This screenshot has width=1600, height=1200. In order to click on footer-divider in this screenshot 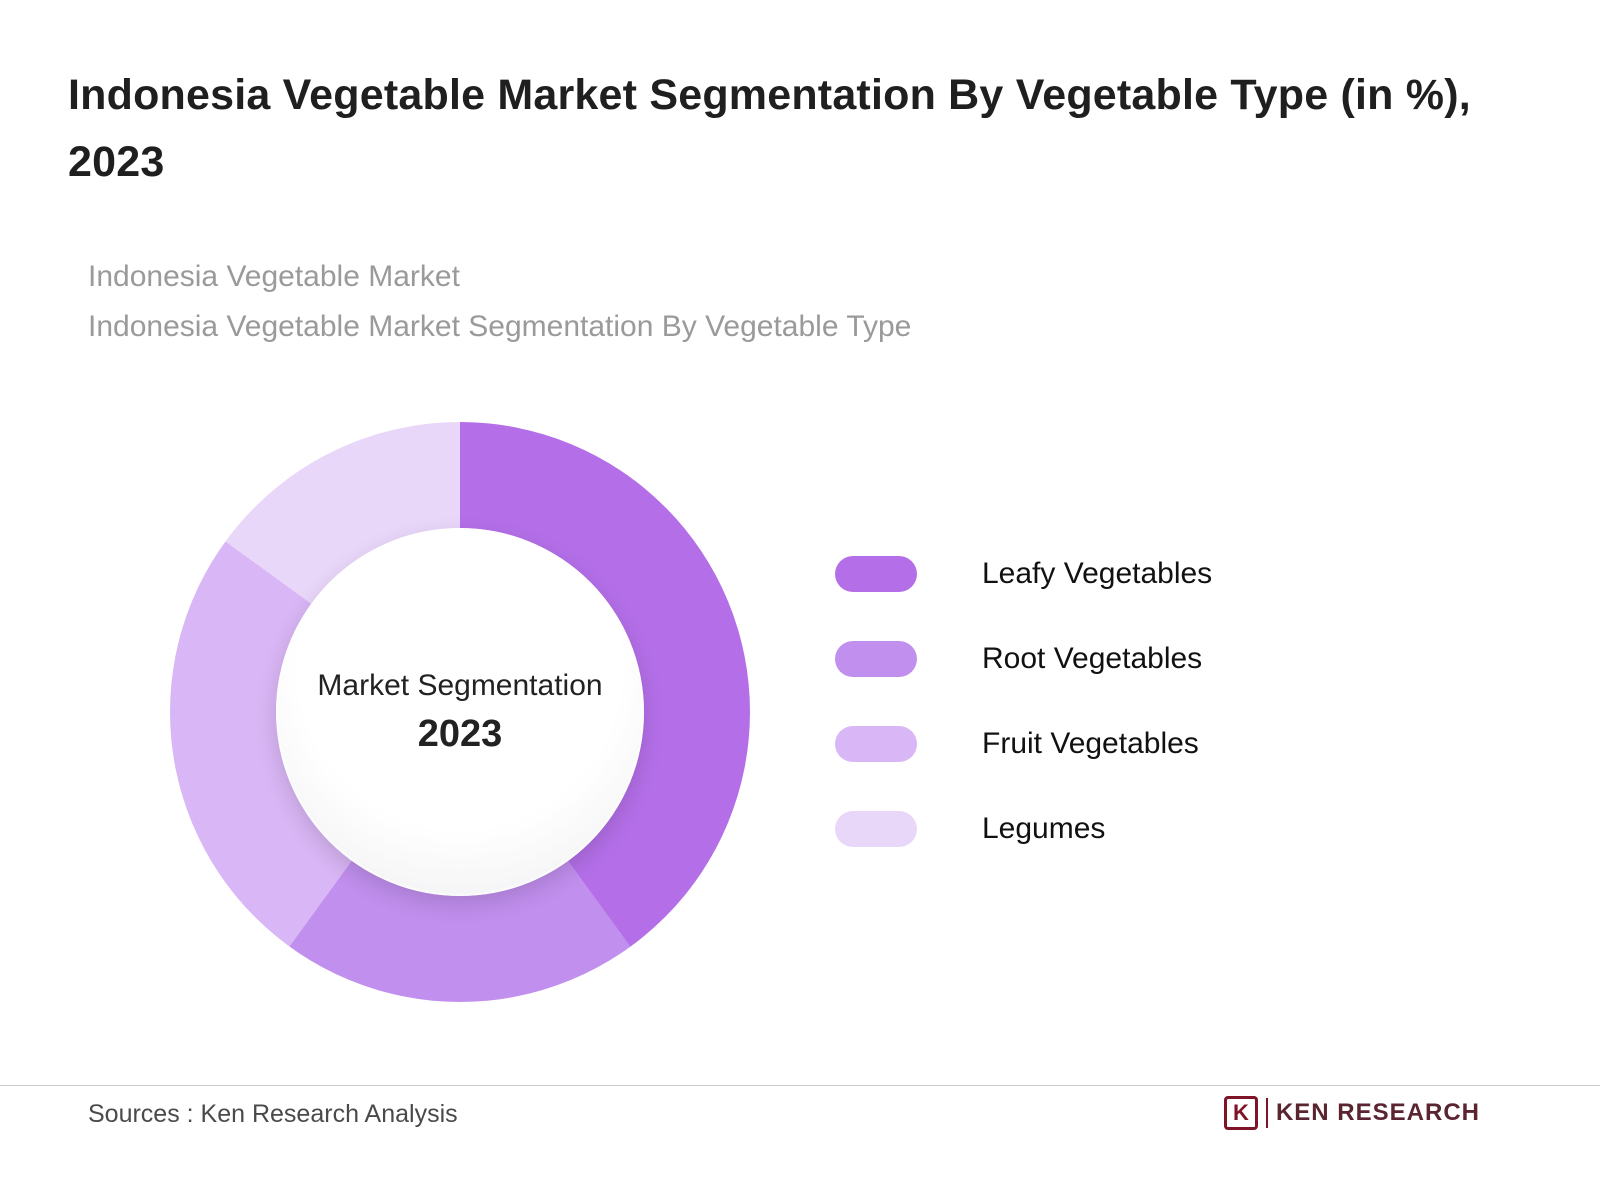, I will do `click(800, 1085)`.